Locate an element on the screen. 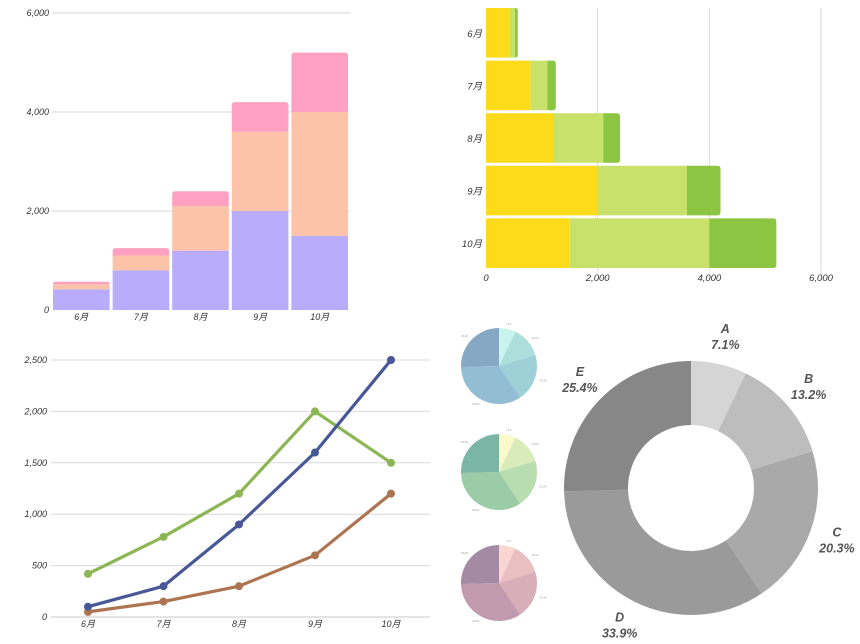 This screenshot has height=644, width=860. y-tick-label: 1,000 is located at coordinates (35, 514).